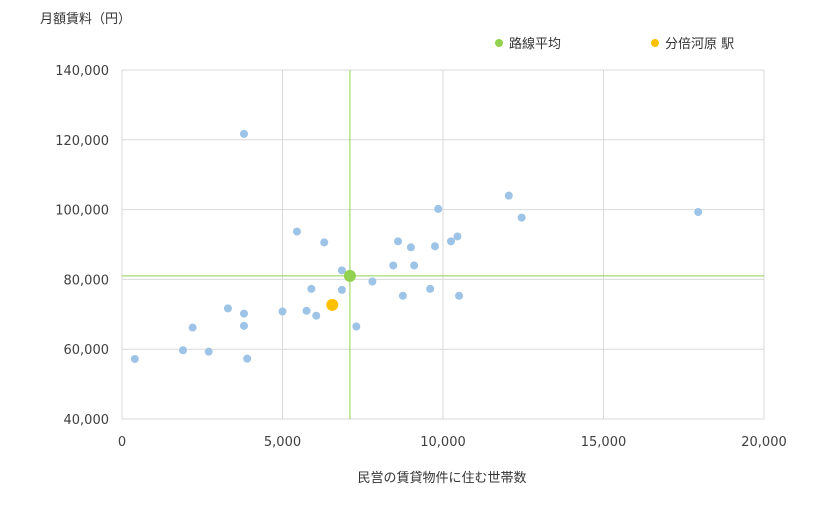 The width and height of the screenshot is (820, 510). What do you see at coordinates (441, 478) in the screenshot?
I see `x-axis-title: 民営の賃貸物件に住む世帯数` at bounding box center [441, 478].